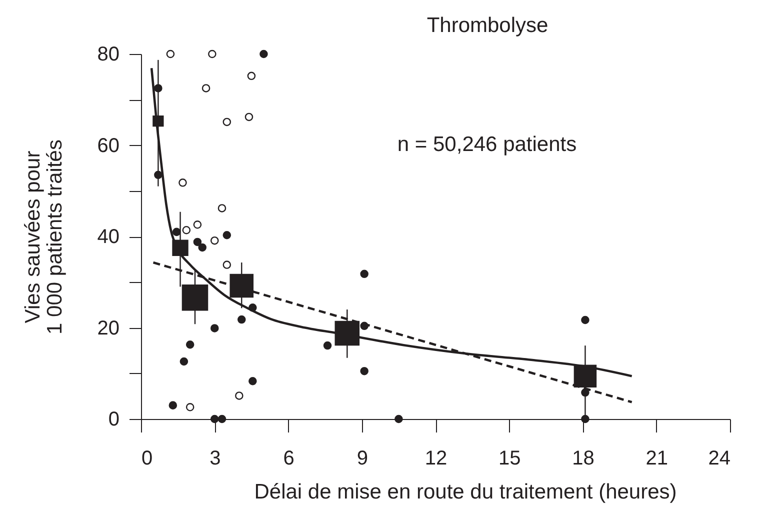 The height and width of the screenshot is (507, 757). I want to click on y-axis-title: Vies sauvées pour 1 000 patients traités, so click(43, 237).